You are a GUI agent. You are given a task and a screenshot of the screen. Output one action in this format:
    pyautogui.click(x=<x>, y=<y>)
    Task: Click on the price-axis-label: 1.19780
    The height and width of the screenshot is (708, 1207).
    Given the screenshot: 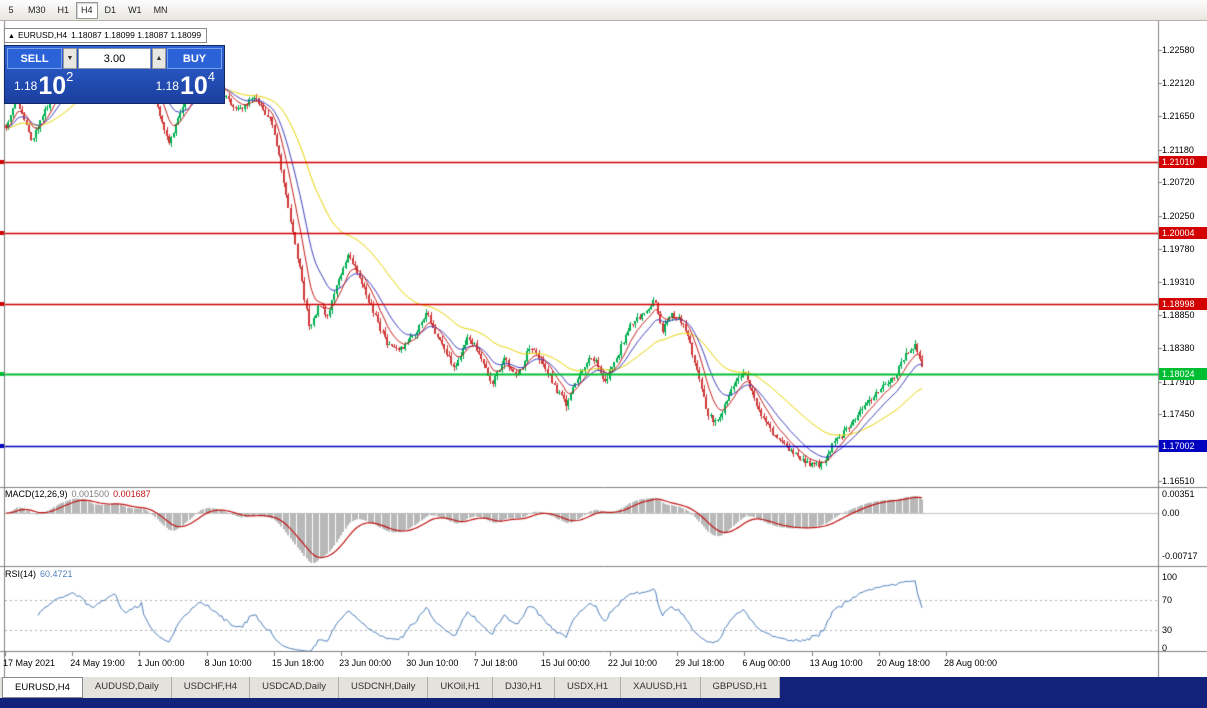 What is the action you would take?
    pyautogui.click(x=1178, y=248)
    